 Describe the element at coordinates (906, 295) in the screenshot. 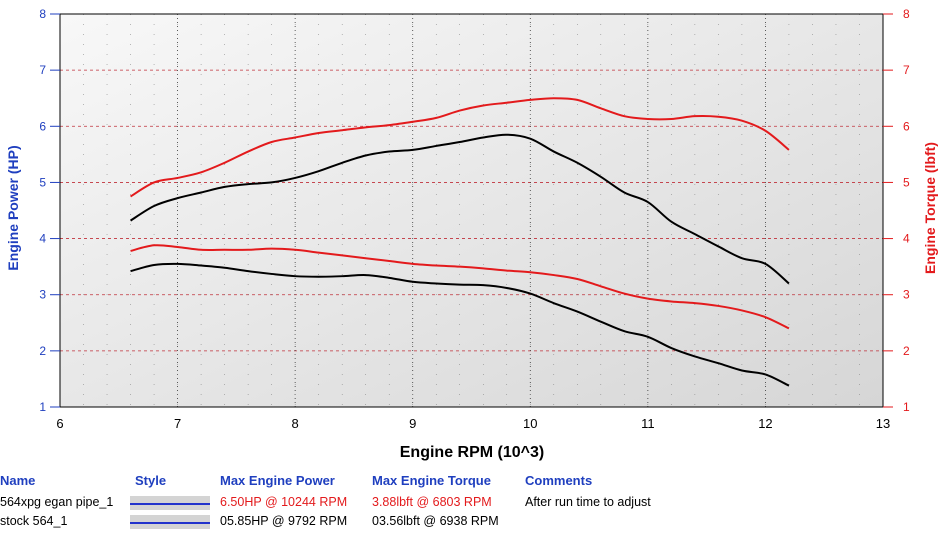

I see `y-tick-label-right: 3` at that location.